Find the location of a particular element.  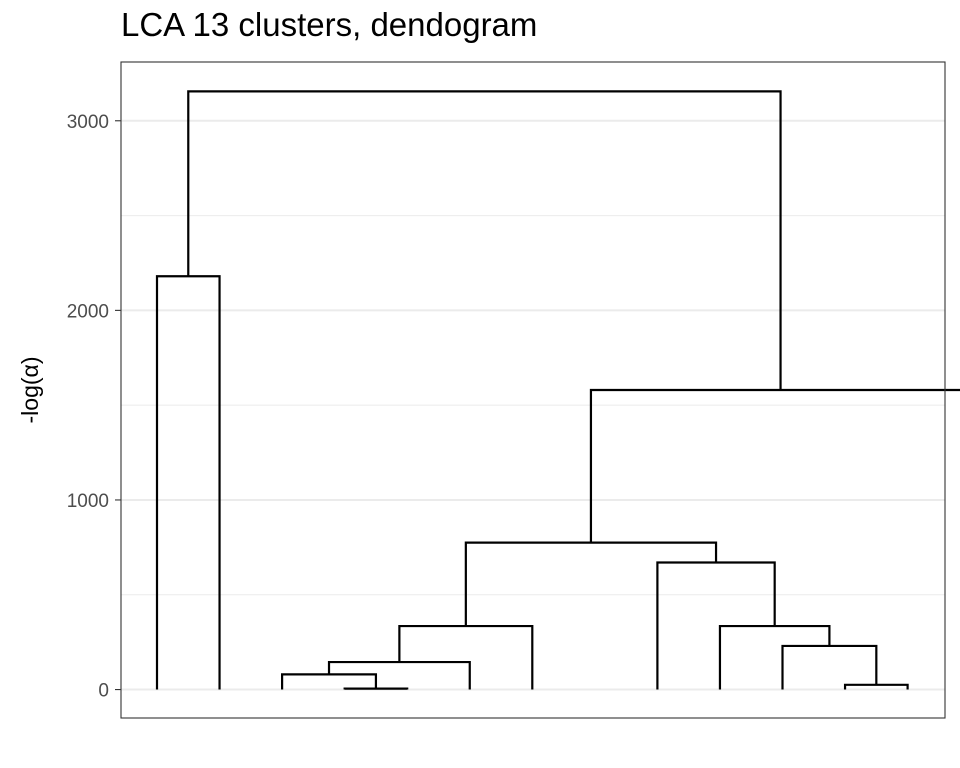

y-tick-label-0: 0 is located at coordinates (103, 691).